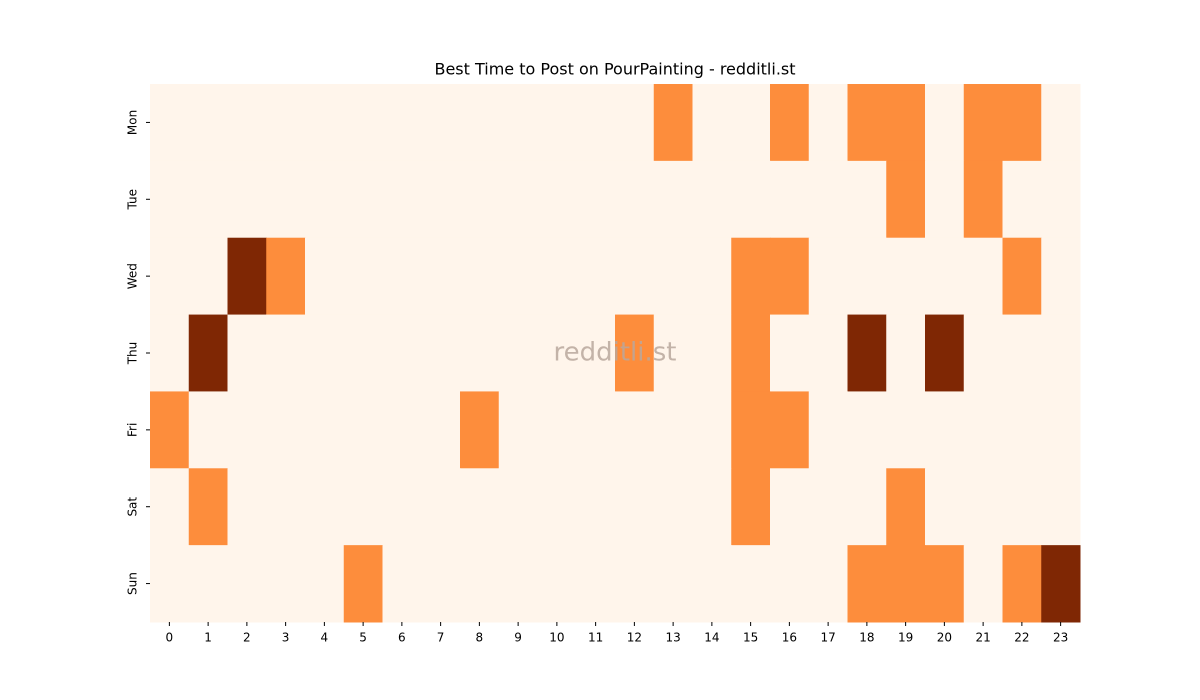  What do you see at coordinates (133, 276) in the screenshot?
I see `y-tick-label: Wed` at bounding box center [133, 276].